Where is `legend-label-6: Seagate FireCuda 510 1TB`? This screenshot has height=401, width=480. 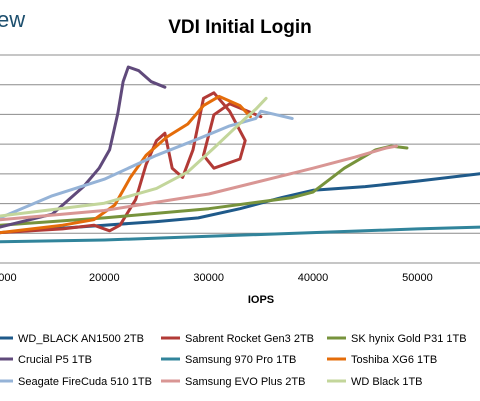 legend-label-6: Seagate FireCuda 510 1TB is located at coordinates (85, 382).